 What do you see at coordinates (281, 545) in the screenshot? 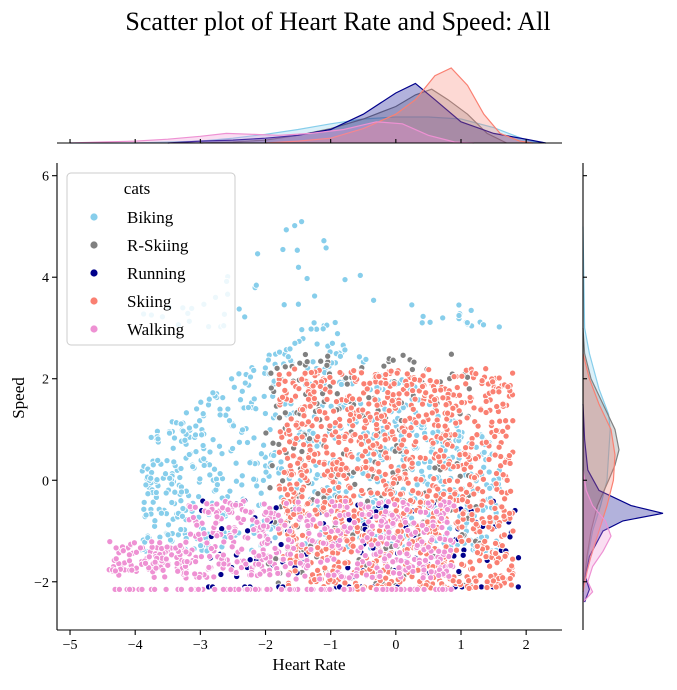
I see `series-walking` at bounding box center [281, 545].